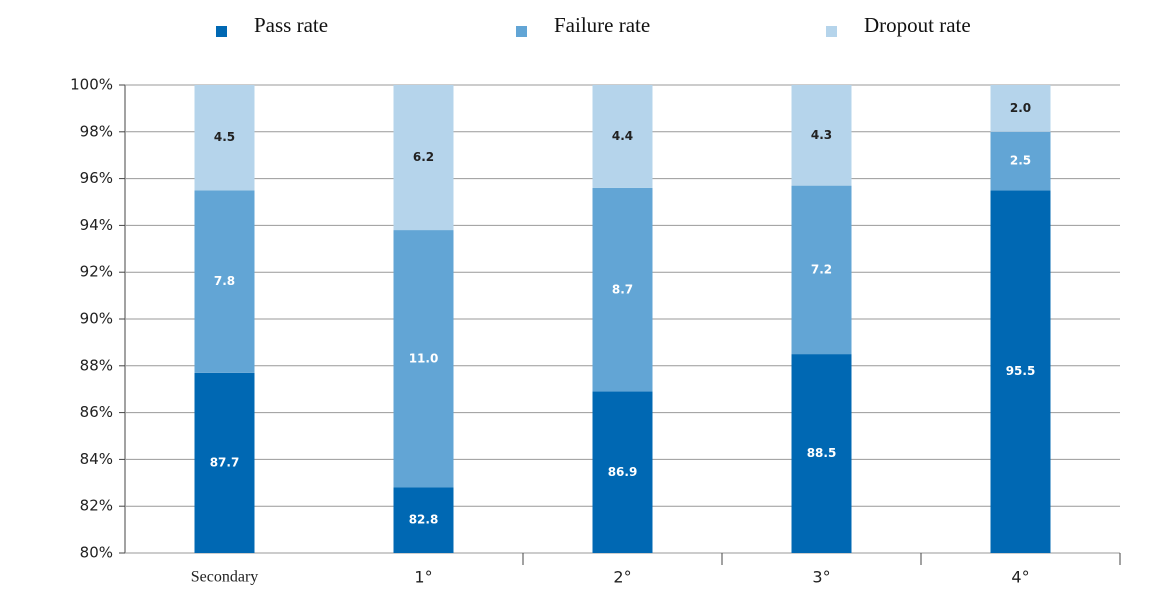 The width and height of the screenshot is (1172, 593). What do you see at coordinates (917, 25) in the screenshot?
I see `legend-label: Dropout rate` at bounding box center [917, 25].